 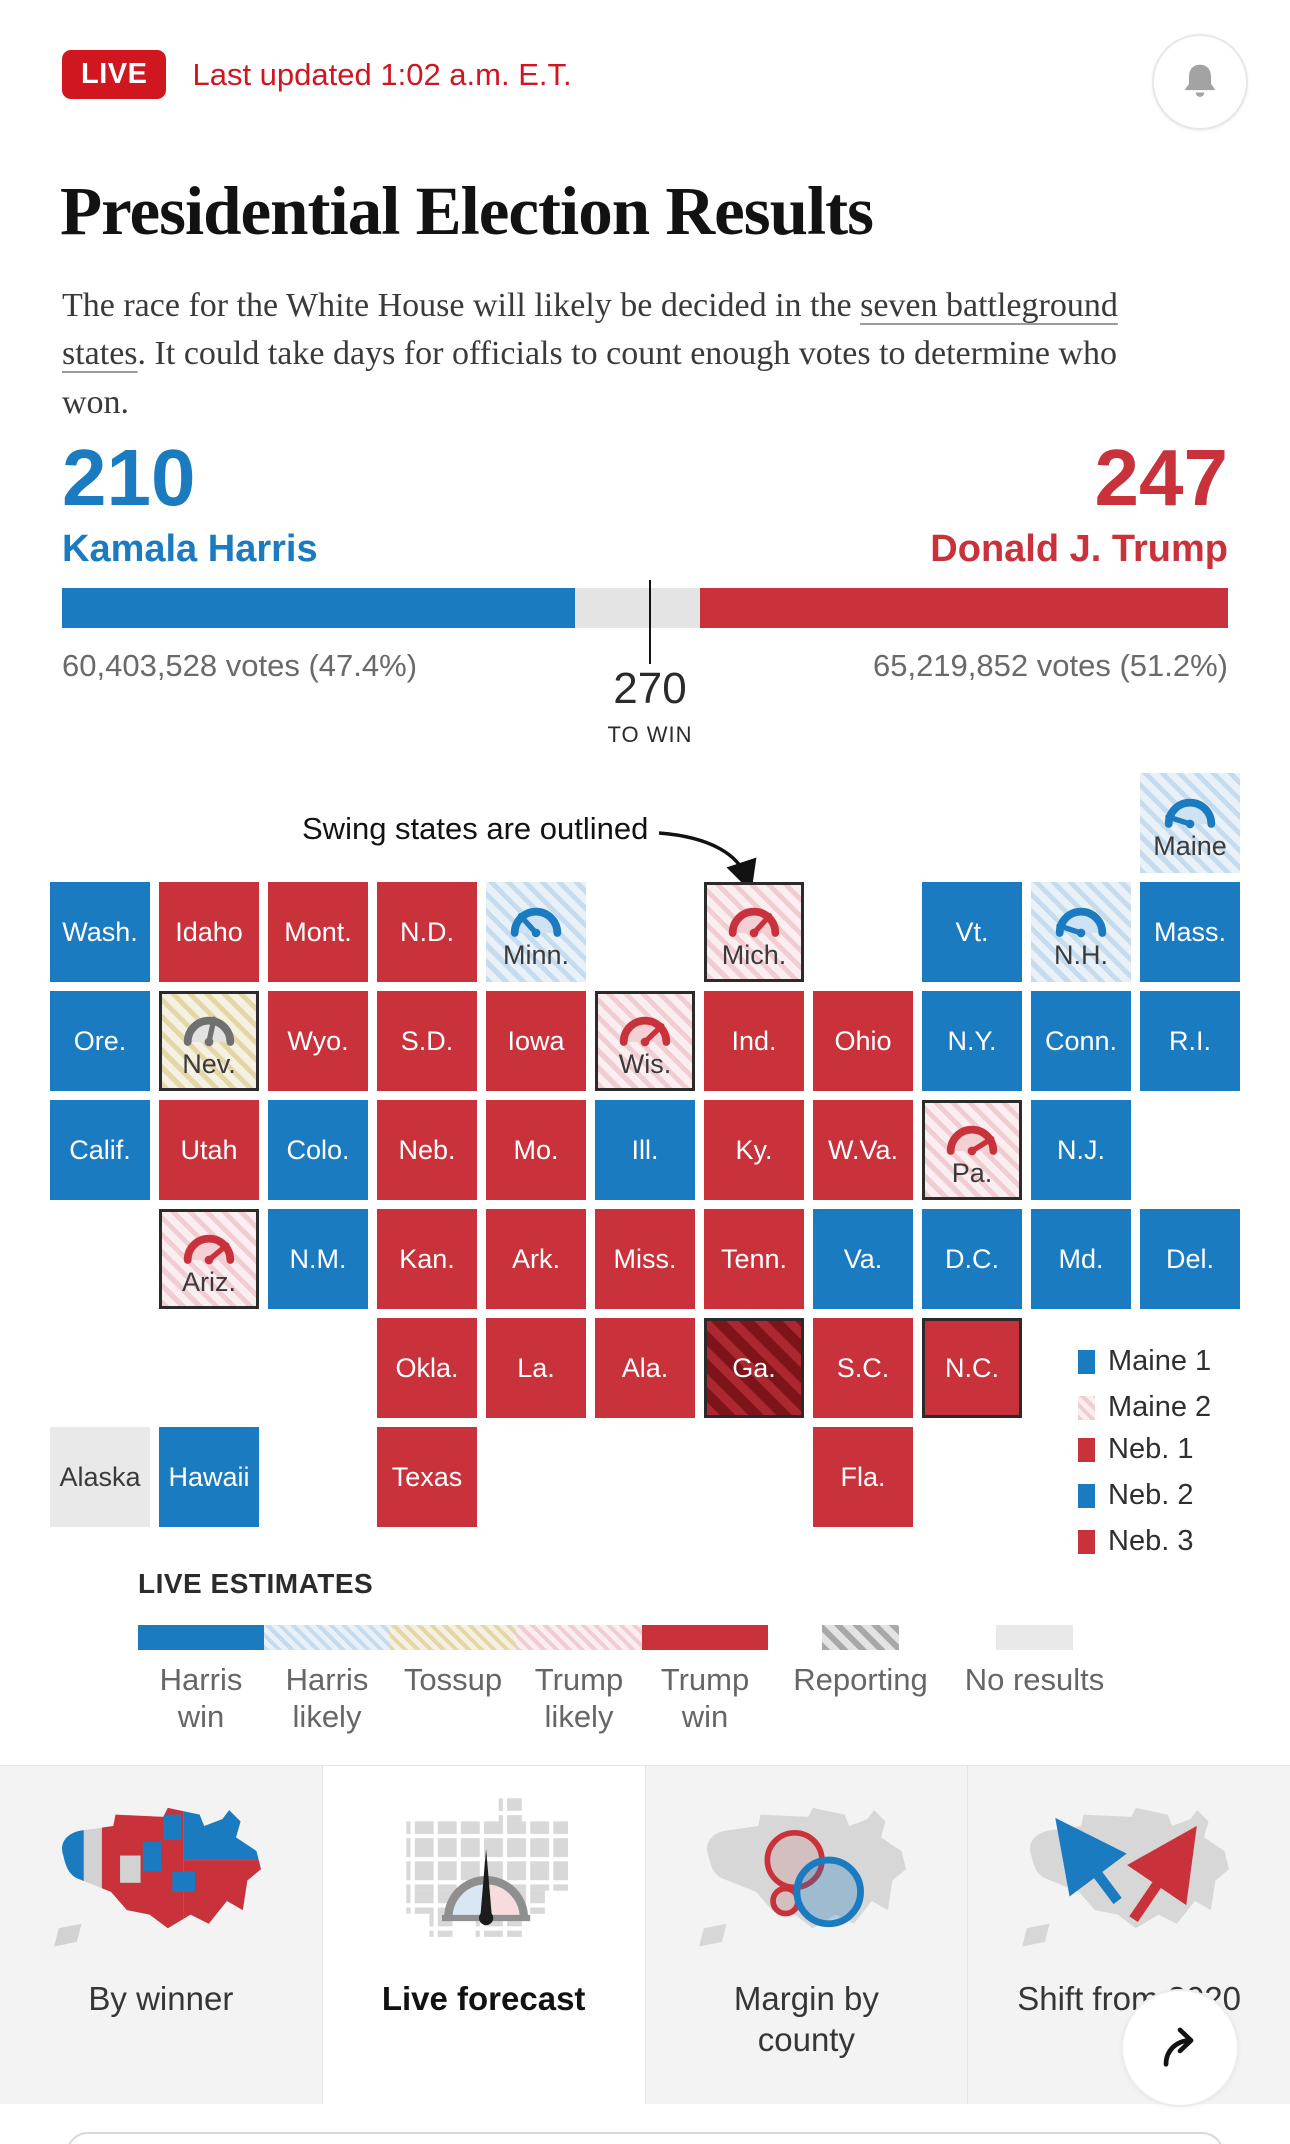 I want to click on state-cell-utah: Utah, so click(x=209, y=1150).